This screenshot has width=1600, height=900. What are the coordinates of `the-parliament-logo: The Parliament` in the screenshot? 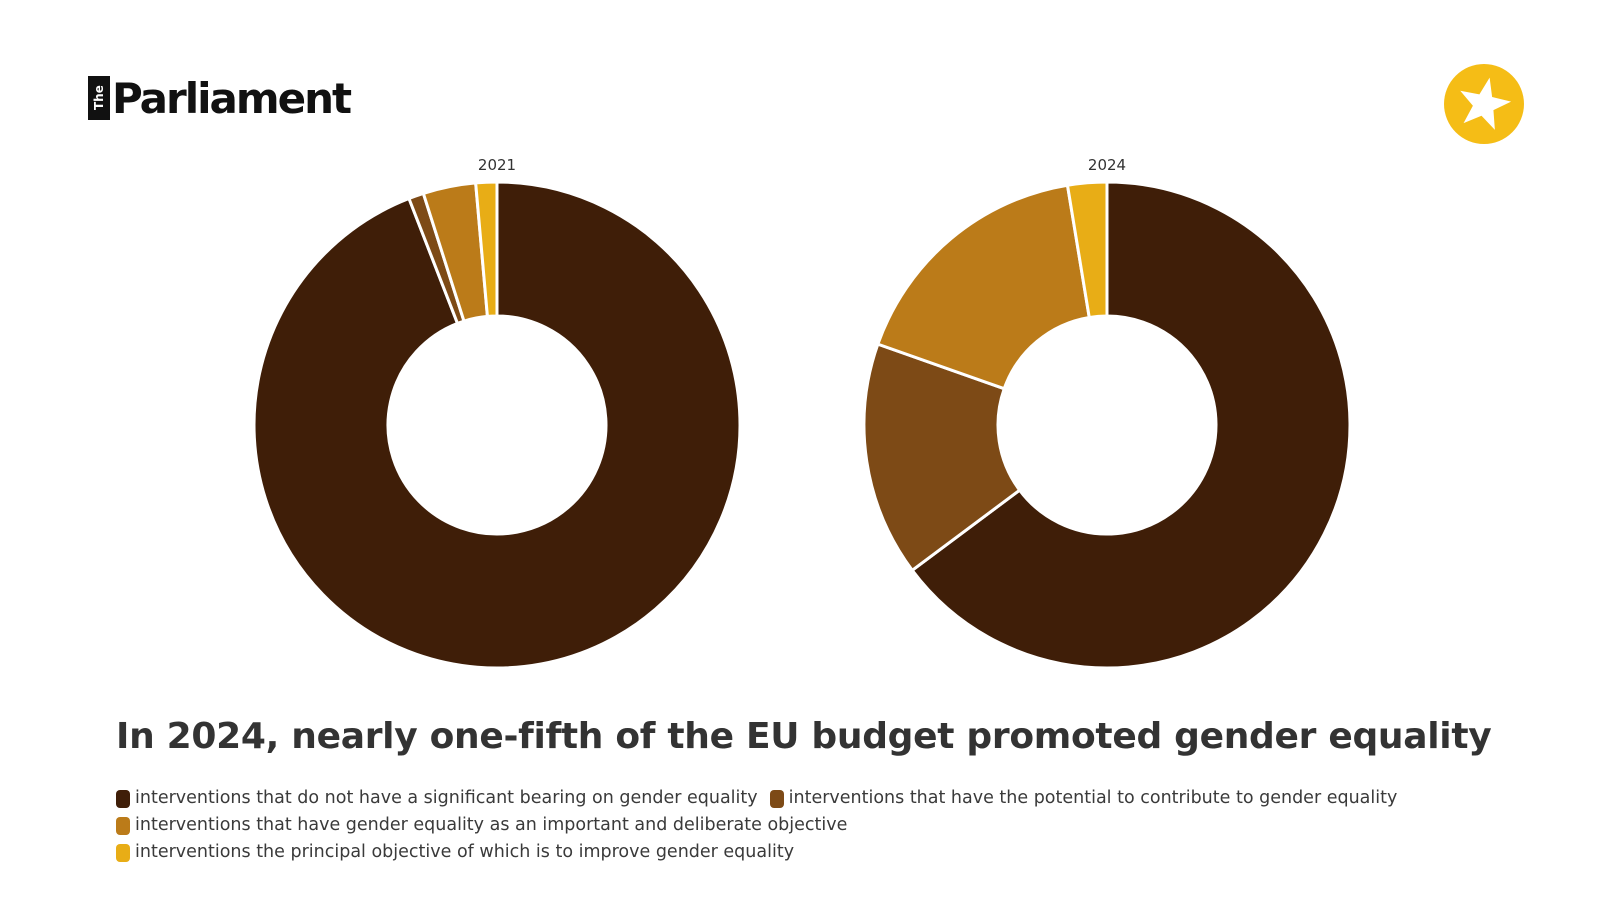 It's located at (220, 98).